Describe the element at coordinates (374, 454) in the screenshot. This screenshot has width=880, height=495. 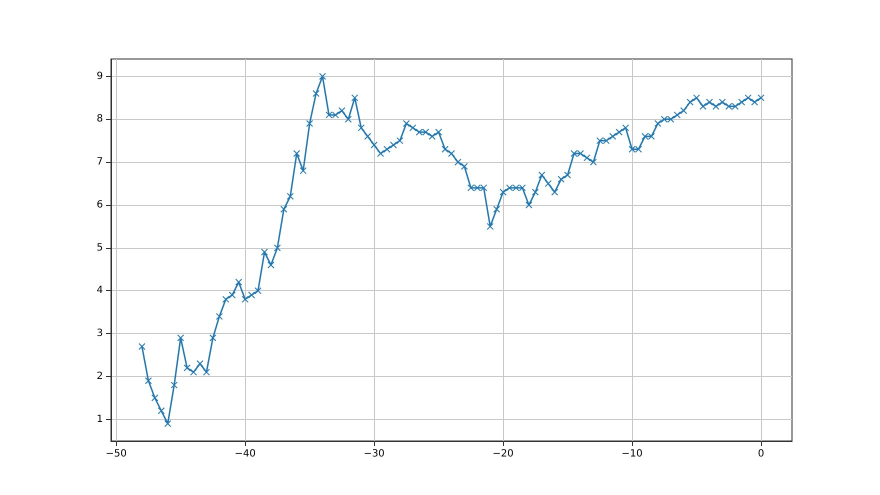
I see `x-tick-label: −30` at that location.